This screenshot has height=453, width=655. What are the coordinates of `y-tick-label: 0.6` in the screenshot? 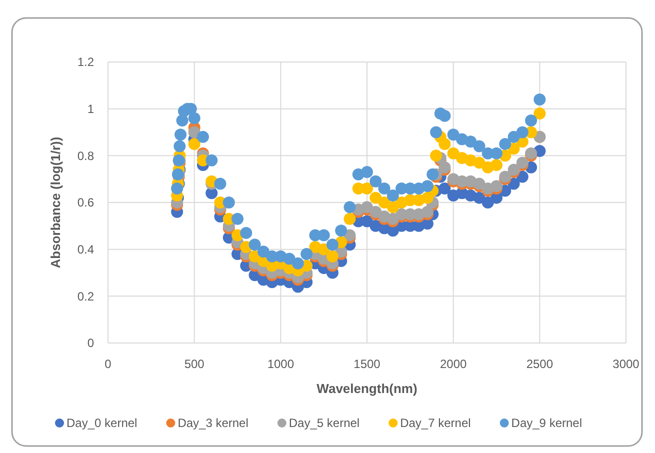 It's located at (85, 203).